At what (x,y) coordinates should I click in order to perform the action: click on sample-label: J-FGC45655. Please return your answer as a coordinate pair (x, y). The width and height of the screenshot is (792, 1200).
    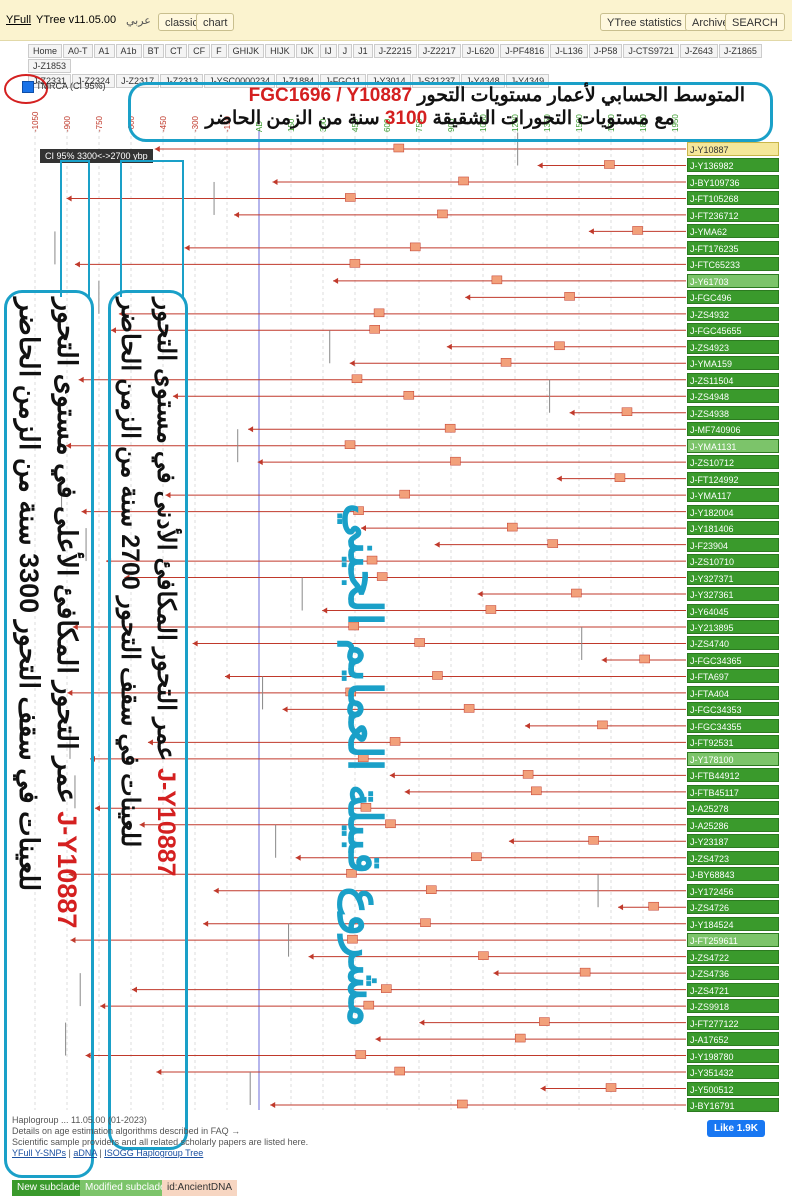
    Looking at the image, I should click on (733, 330).